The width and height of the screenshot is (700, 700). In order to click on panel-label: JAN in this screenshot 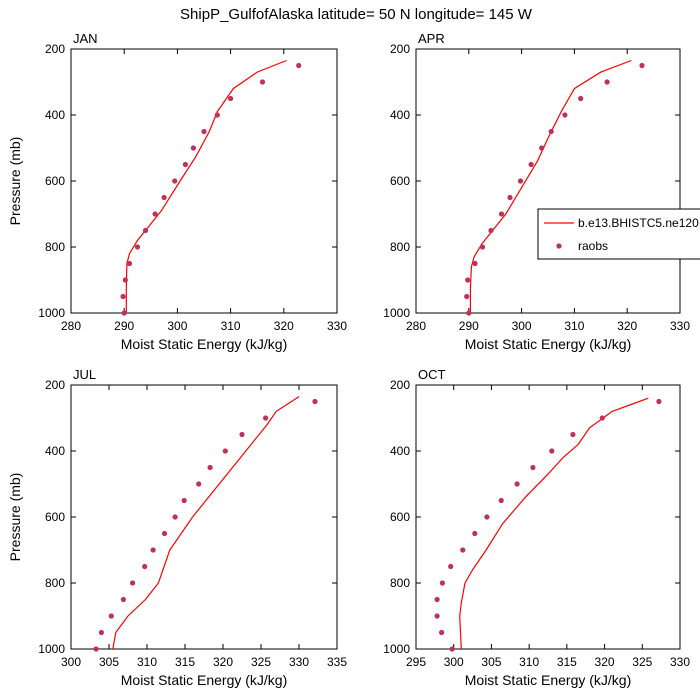, I will do `click(85, 38)`.